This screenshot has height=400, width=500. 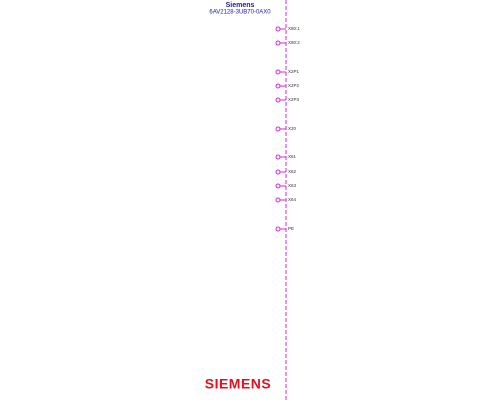 I want to click on pin-label: X2P3, so click(x=294, y=99).